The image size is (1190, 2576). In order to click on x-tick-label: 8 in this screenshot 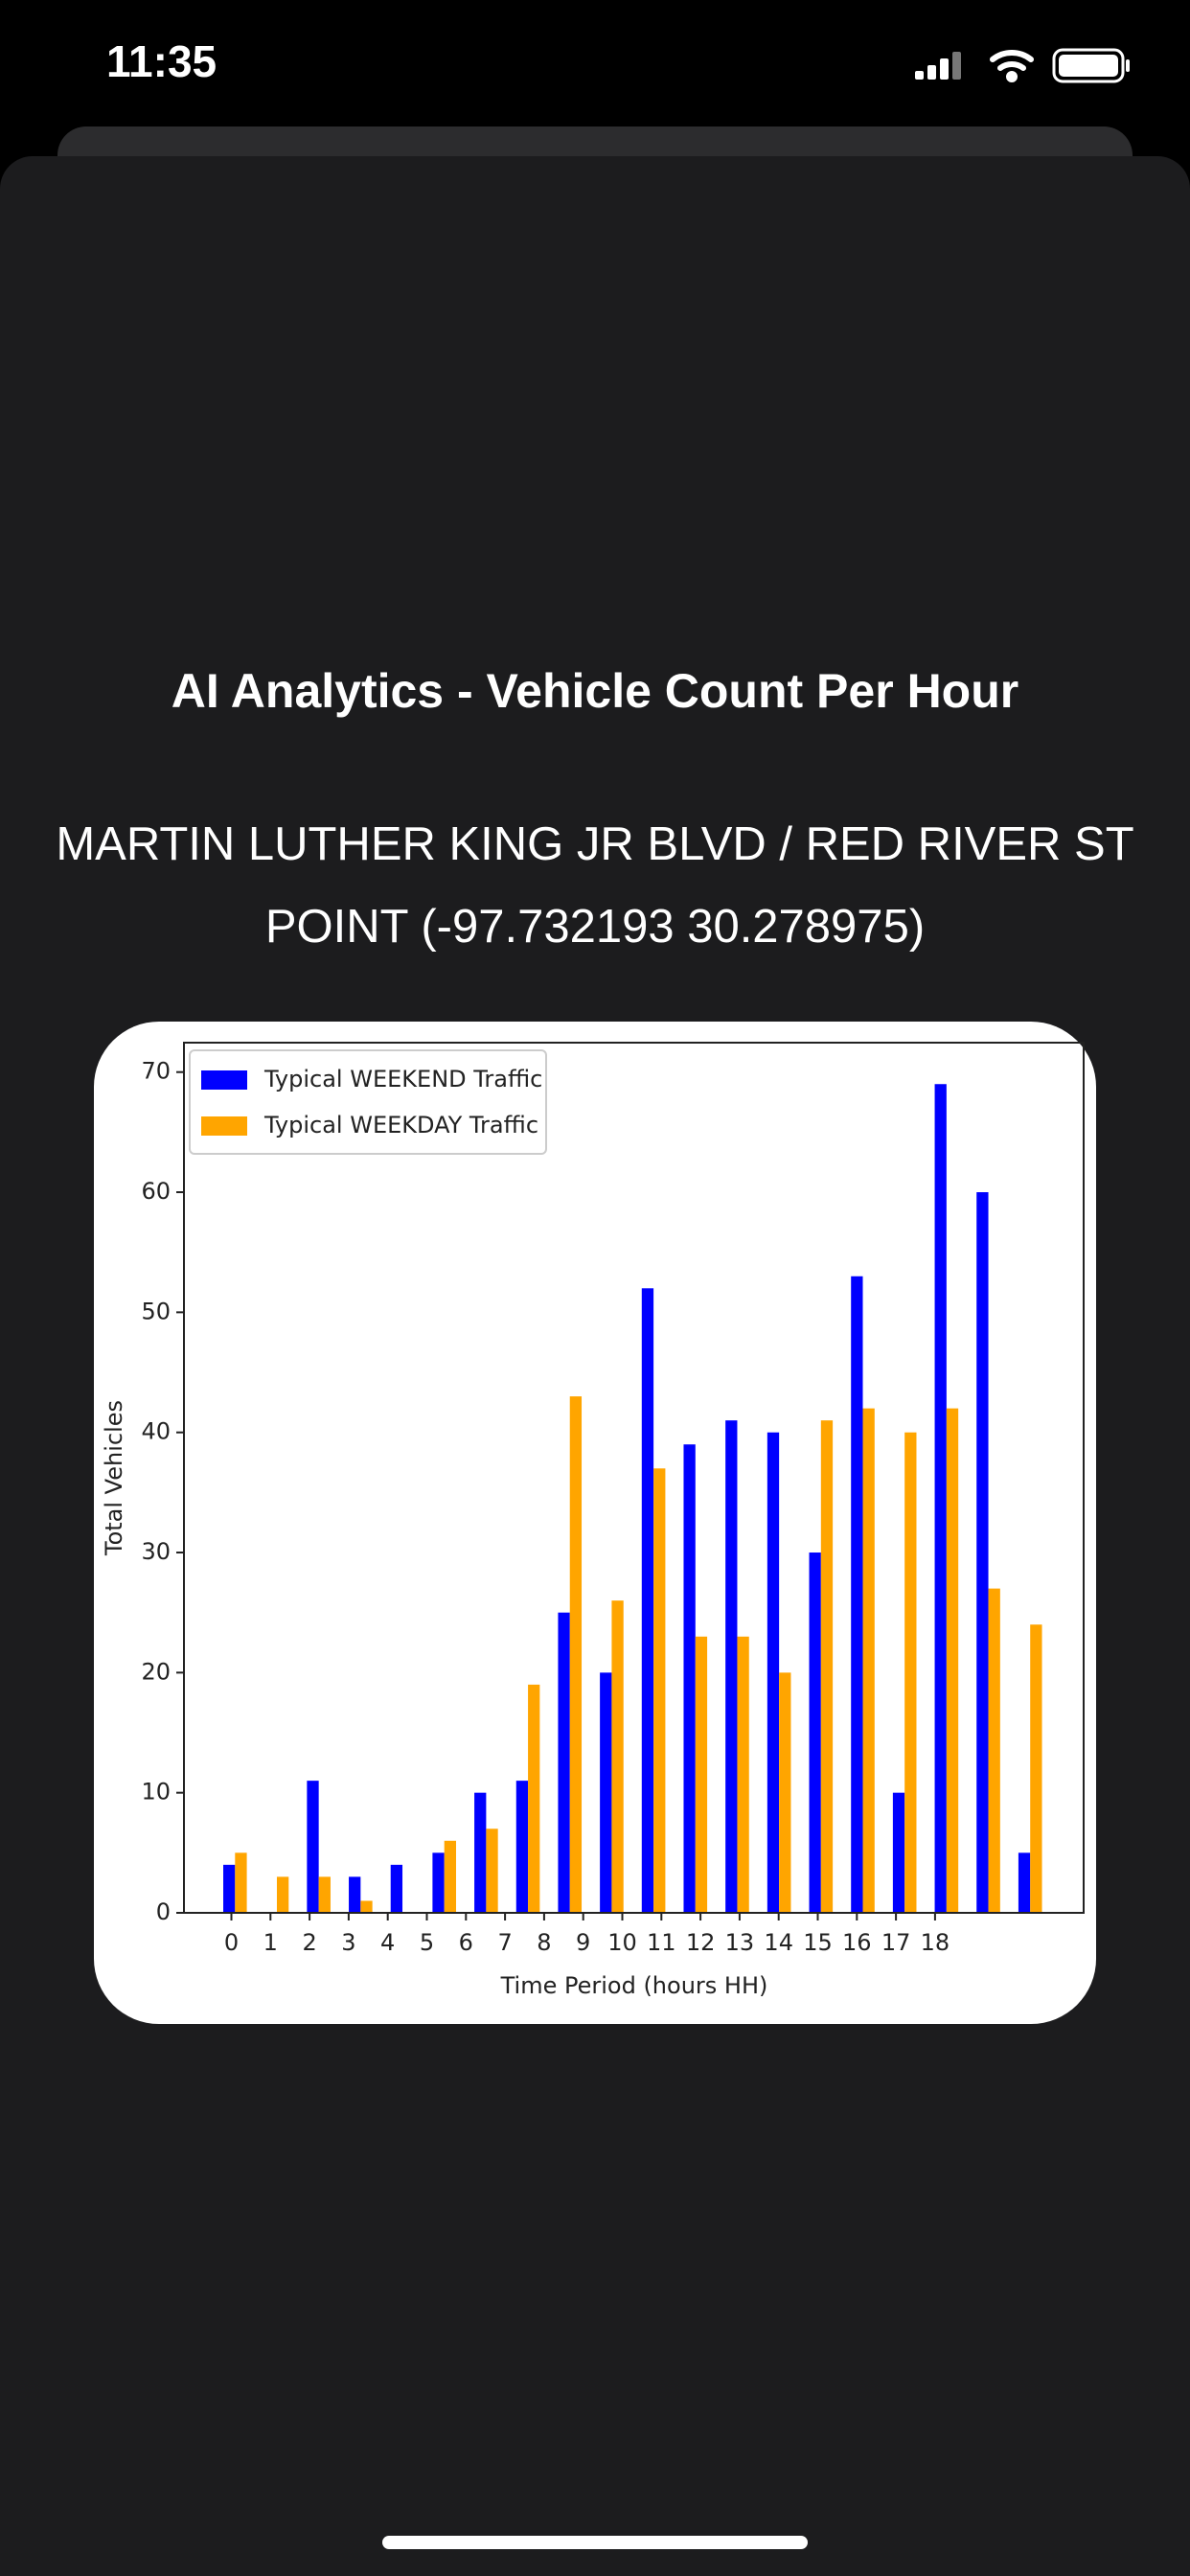, I will do `click(544, 1942)`.